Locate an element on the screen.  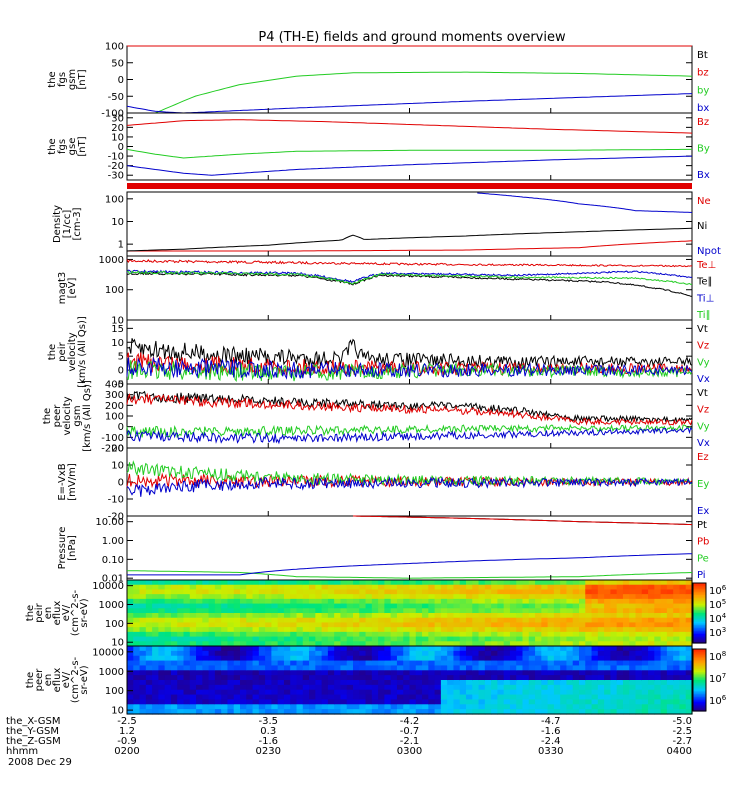
y-tick-label: -10 is located at coordinates (116, 500).